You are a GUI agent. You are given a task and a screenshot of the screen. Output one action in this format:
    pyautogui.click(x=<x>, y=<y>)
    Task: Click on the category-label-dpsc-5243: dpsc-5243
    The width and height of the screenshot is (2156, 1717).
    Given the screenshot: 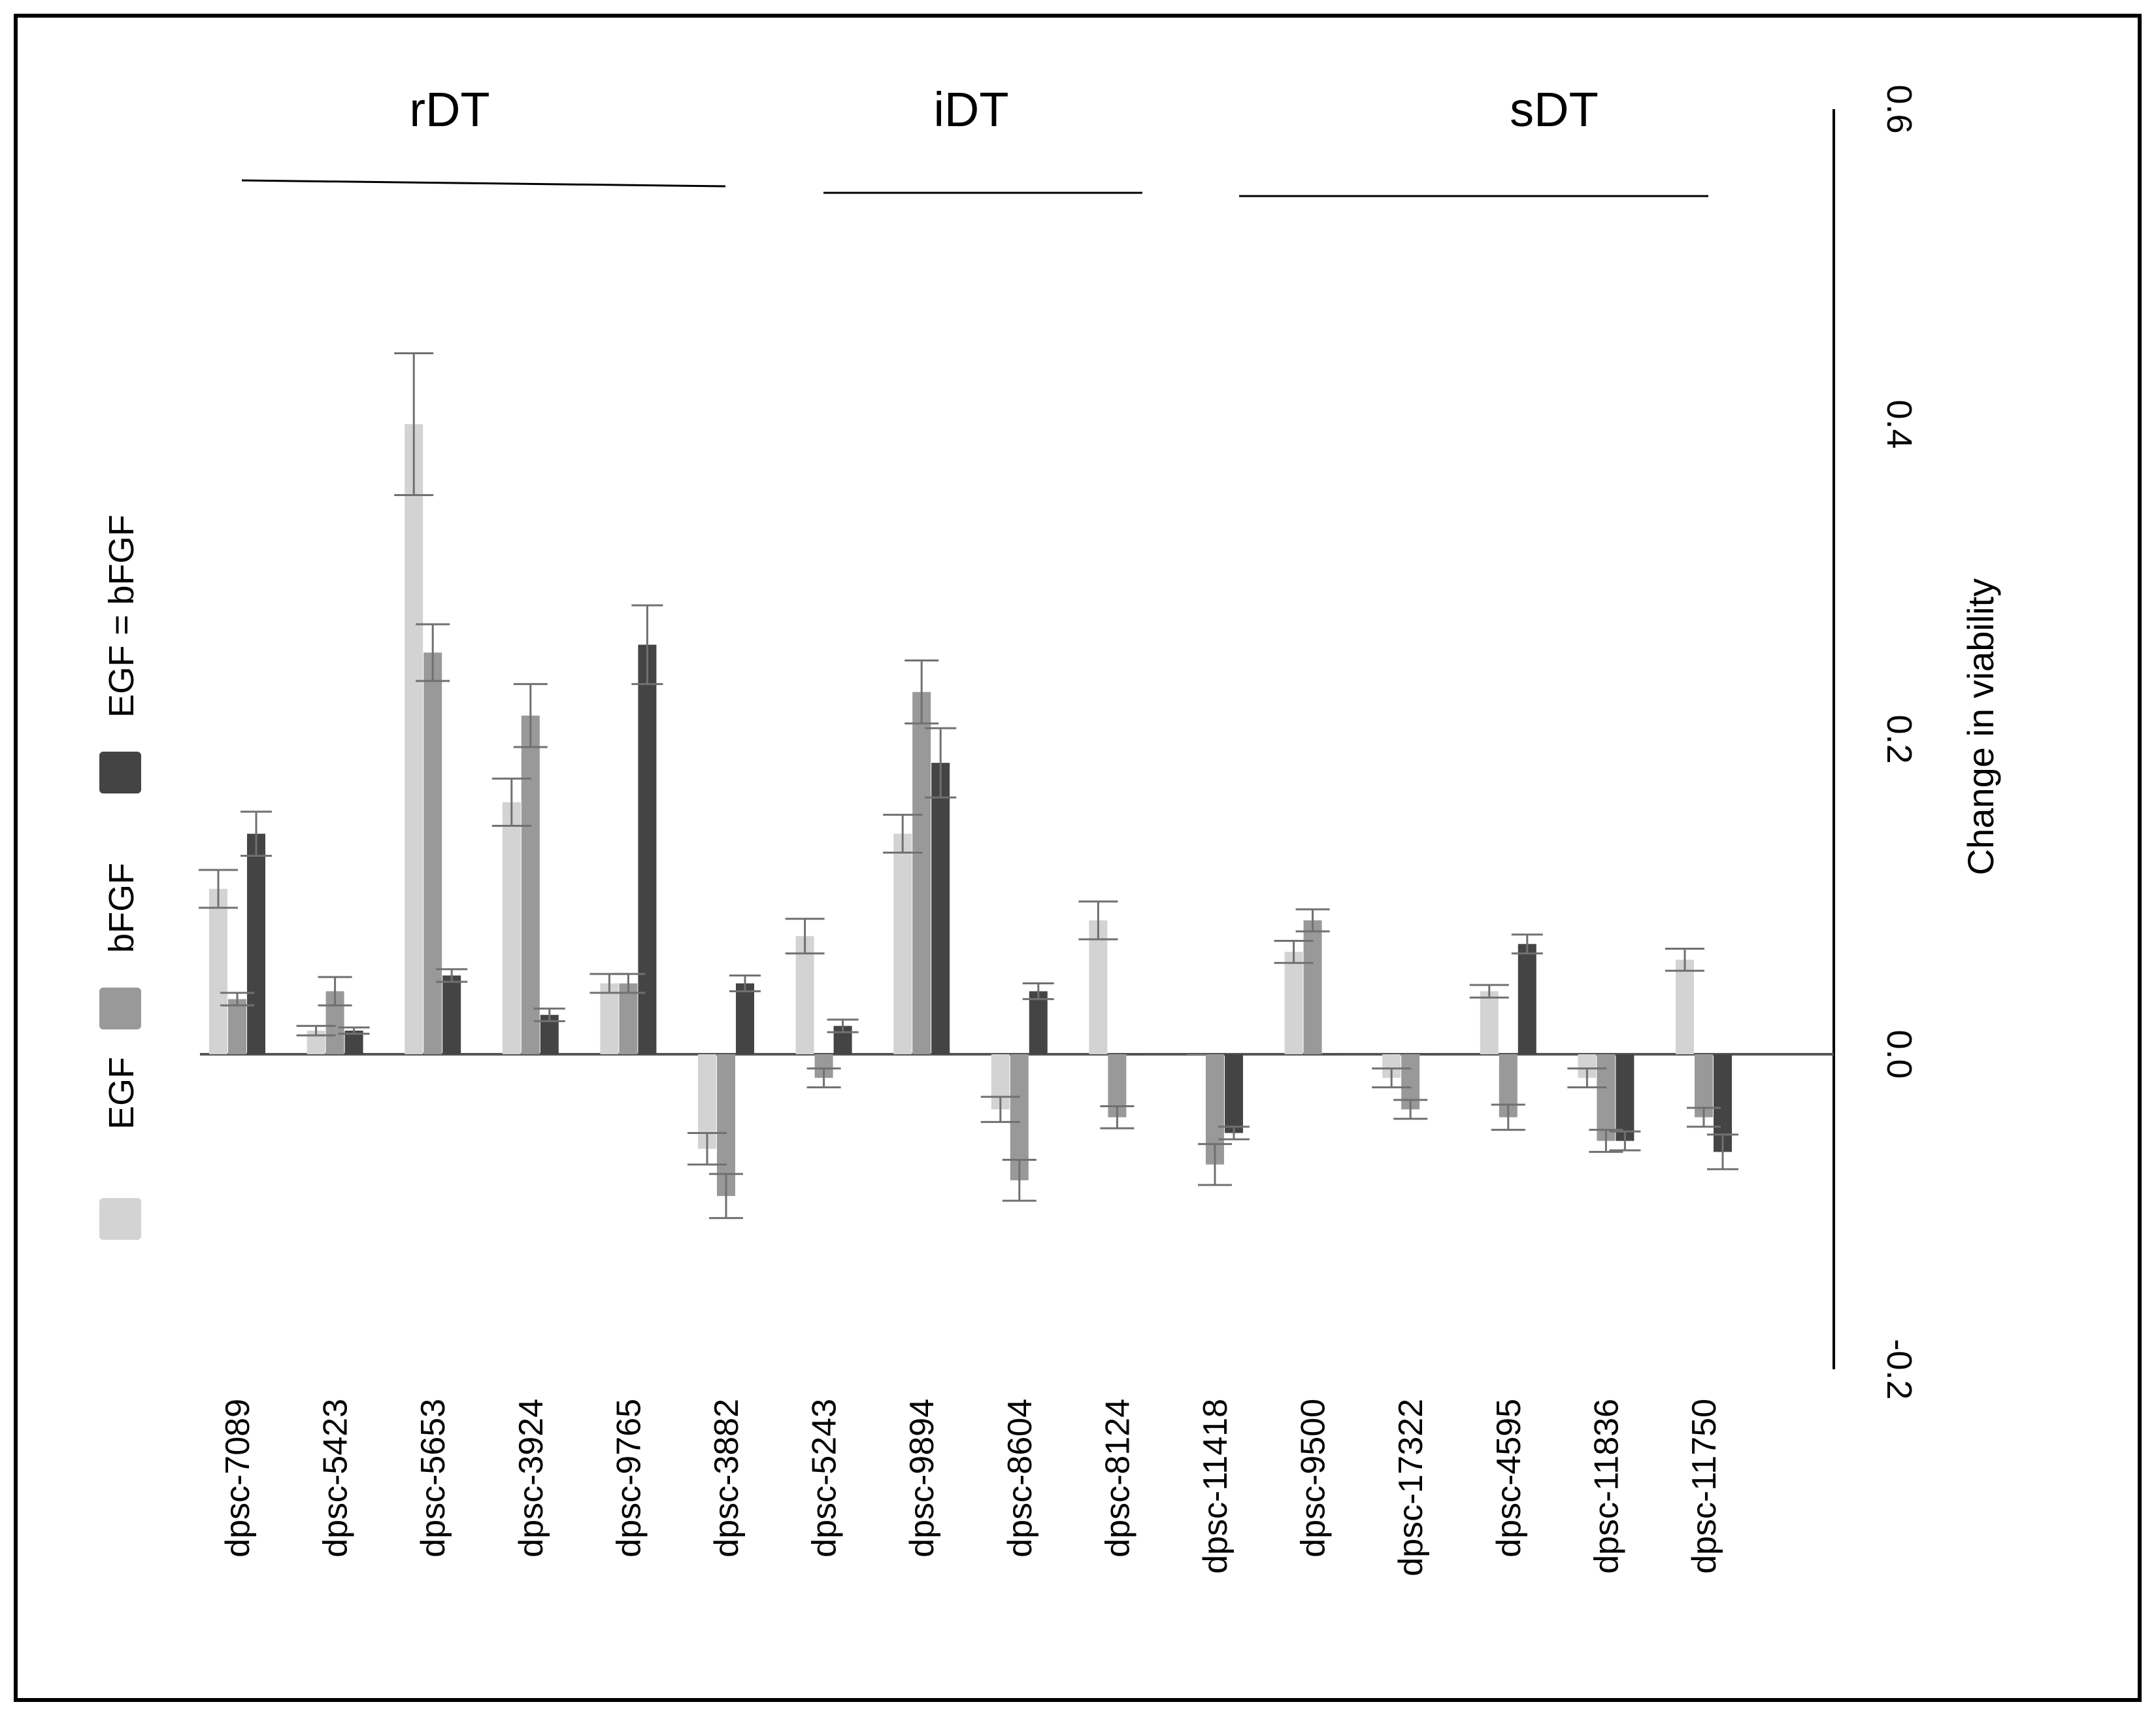 What is the action you would take?
    pyautogui.click(x=825, y=1478)
    